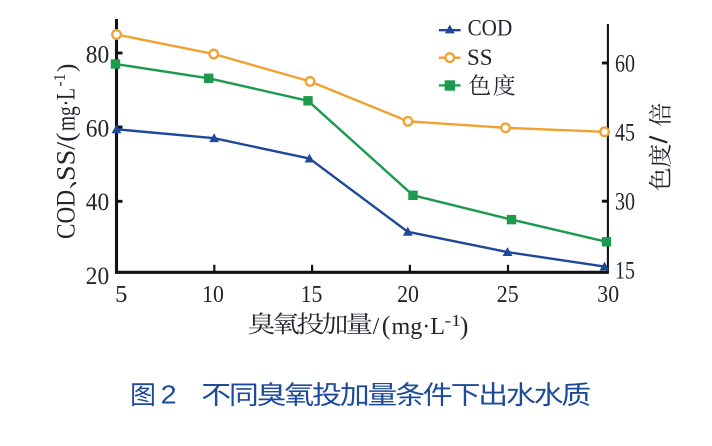  Describe the element at coordinates (65, 157) in the screenshot. I see `svg-text: SS/(` at that location.